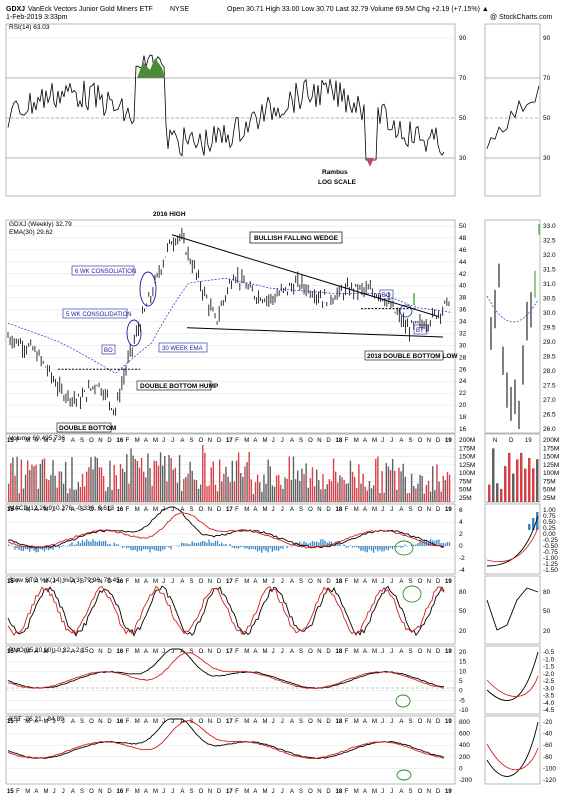 The width and height of the screenshot is (566, 805). What do you see at coordinates (404, 548) in the screenshot?
I see `macd-circle` at bounding box center [404, 548].